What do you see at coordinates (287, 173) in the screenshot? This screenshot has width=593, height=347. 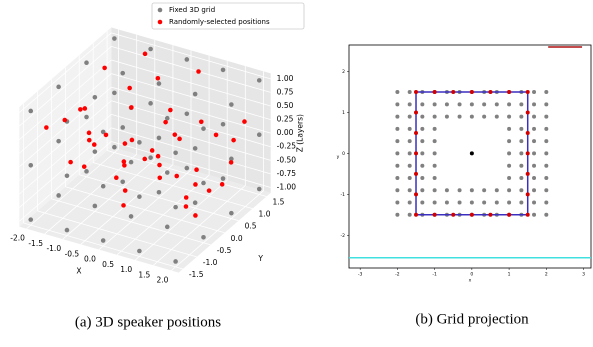 I see `z-tick-label: -0.75` at bounding box center [287, 173].